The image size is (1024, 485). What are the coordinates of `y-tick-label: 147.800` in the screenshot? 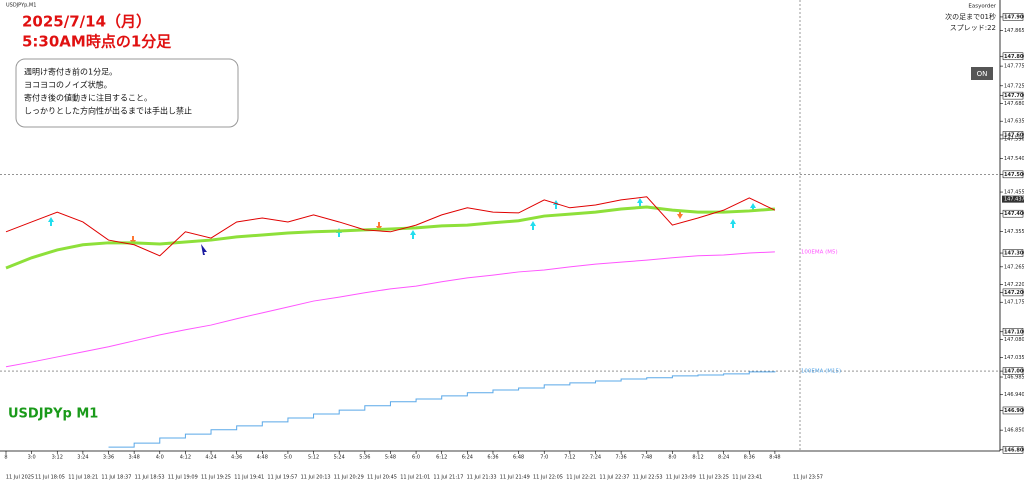 It's located at (1014, 57).